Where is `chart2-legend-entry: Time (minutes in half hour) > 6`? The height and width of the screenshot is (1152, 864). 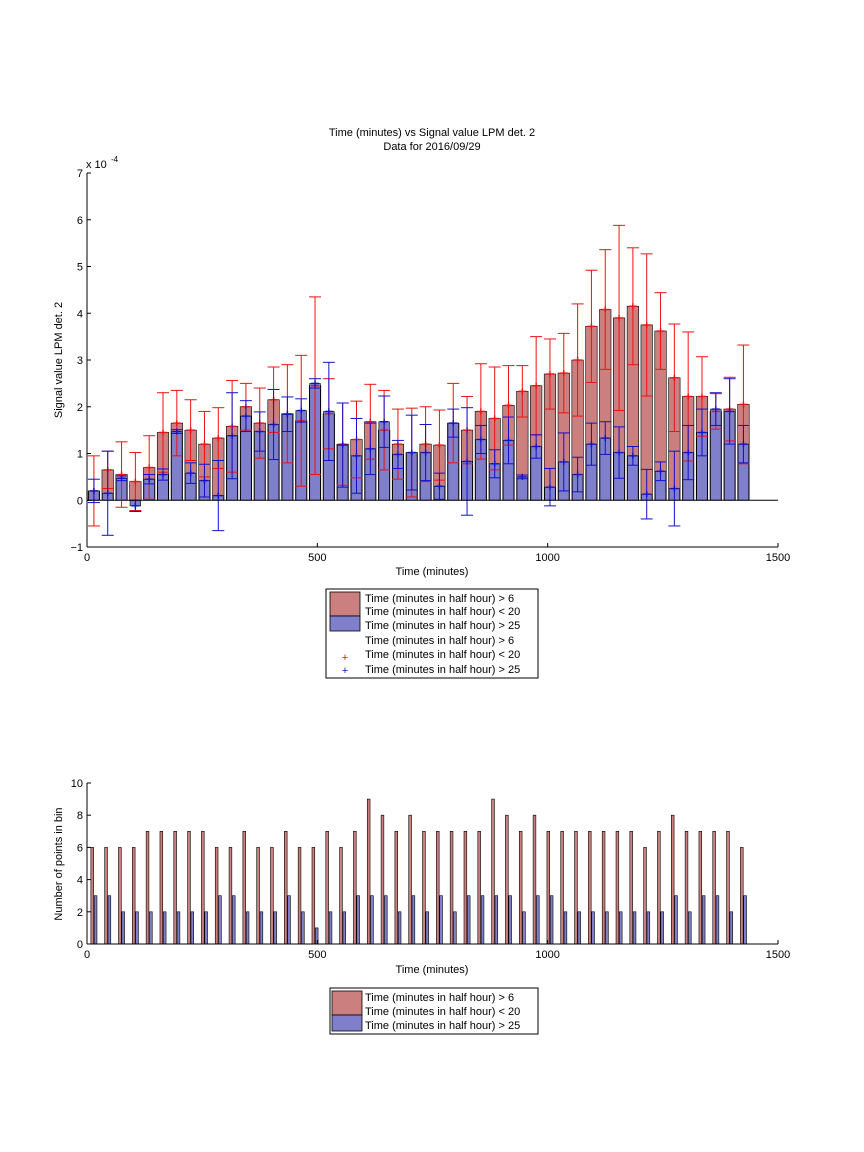 chart2-legend-entry: Time (minutes in half hour) > 6 is located at coordinates (439, 998).